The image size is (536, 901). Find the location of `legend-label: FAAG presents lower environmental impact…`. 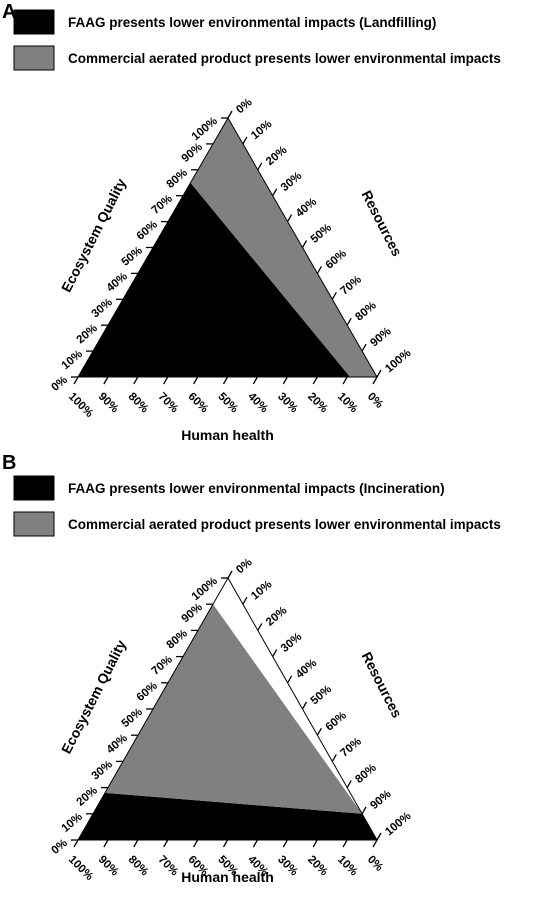

legend-label: FAAG presents lower environmental impact… is located at coordinates (252, 22).